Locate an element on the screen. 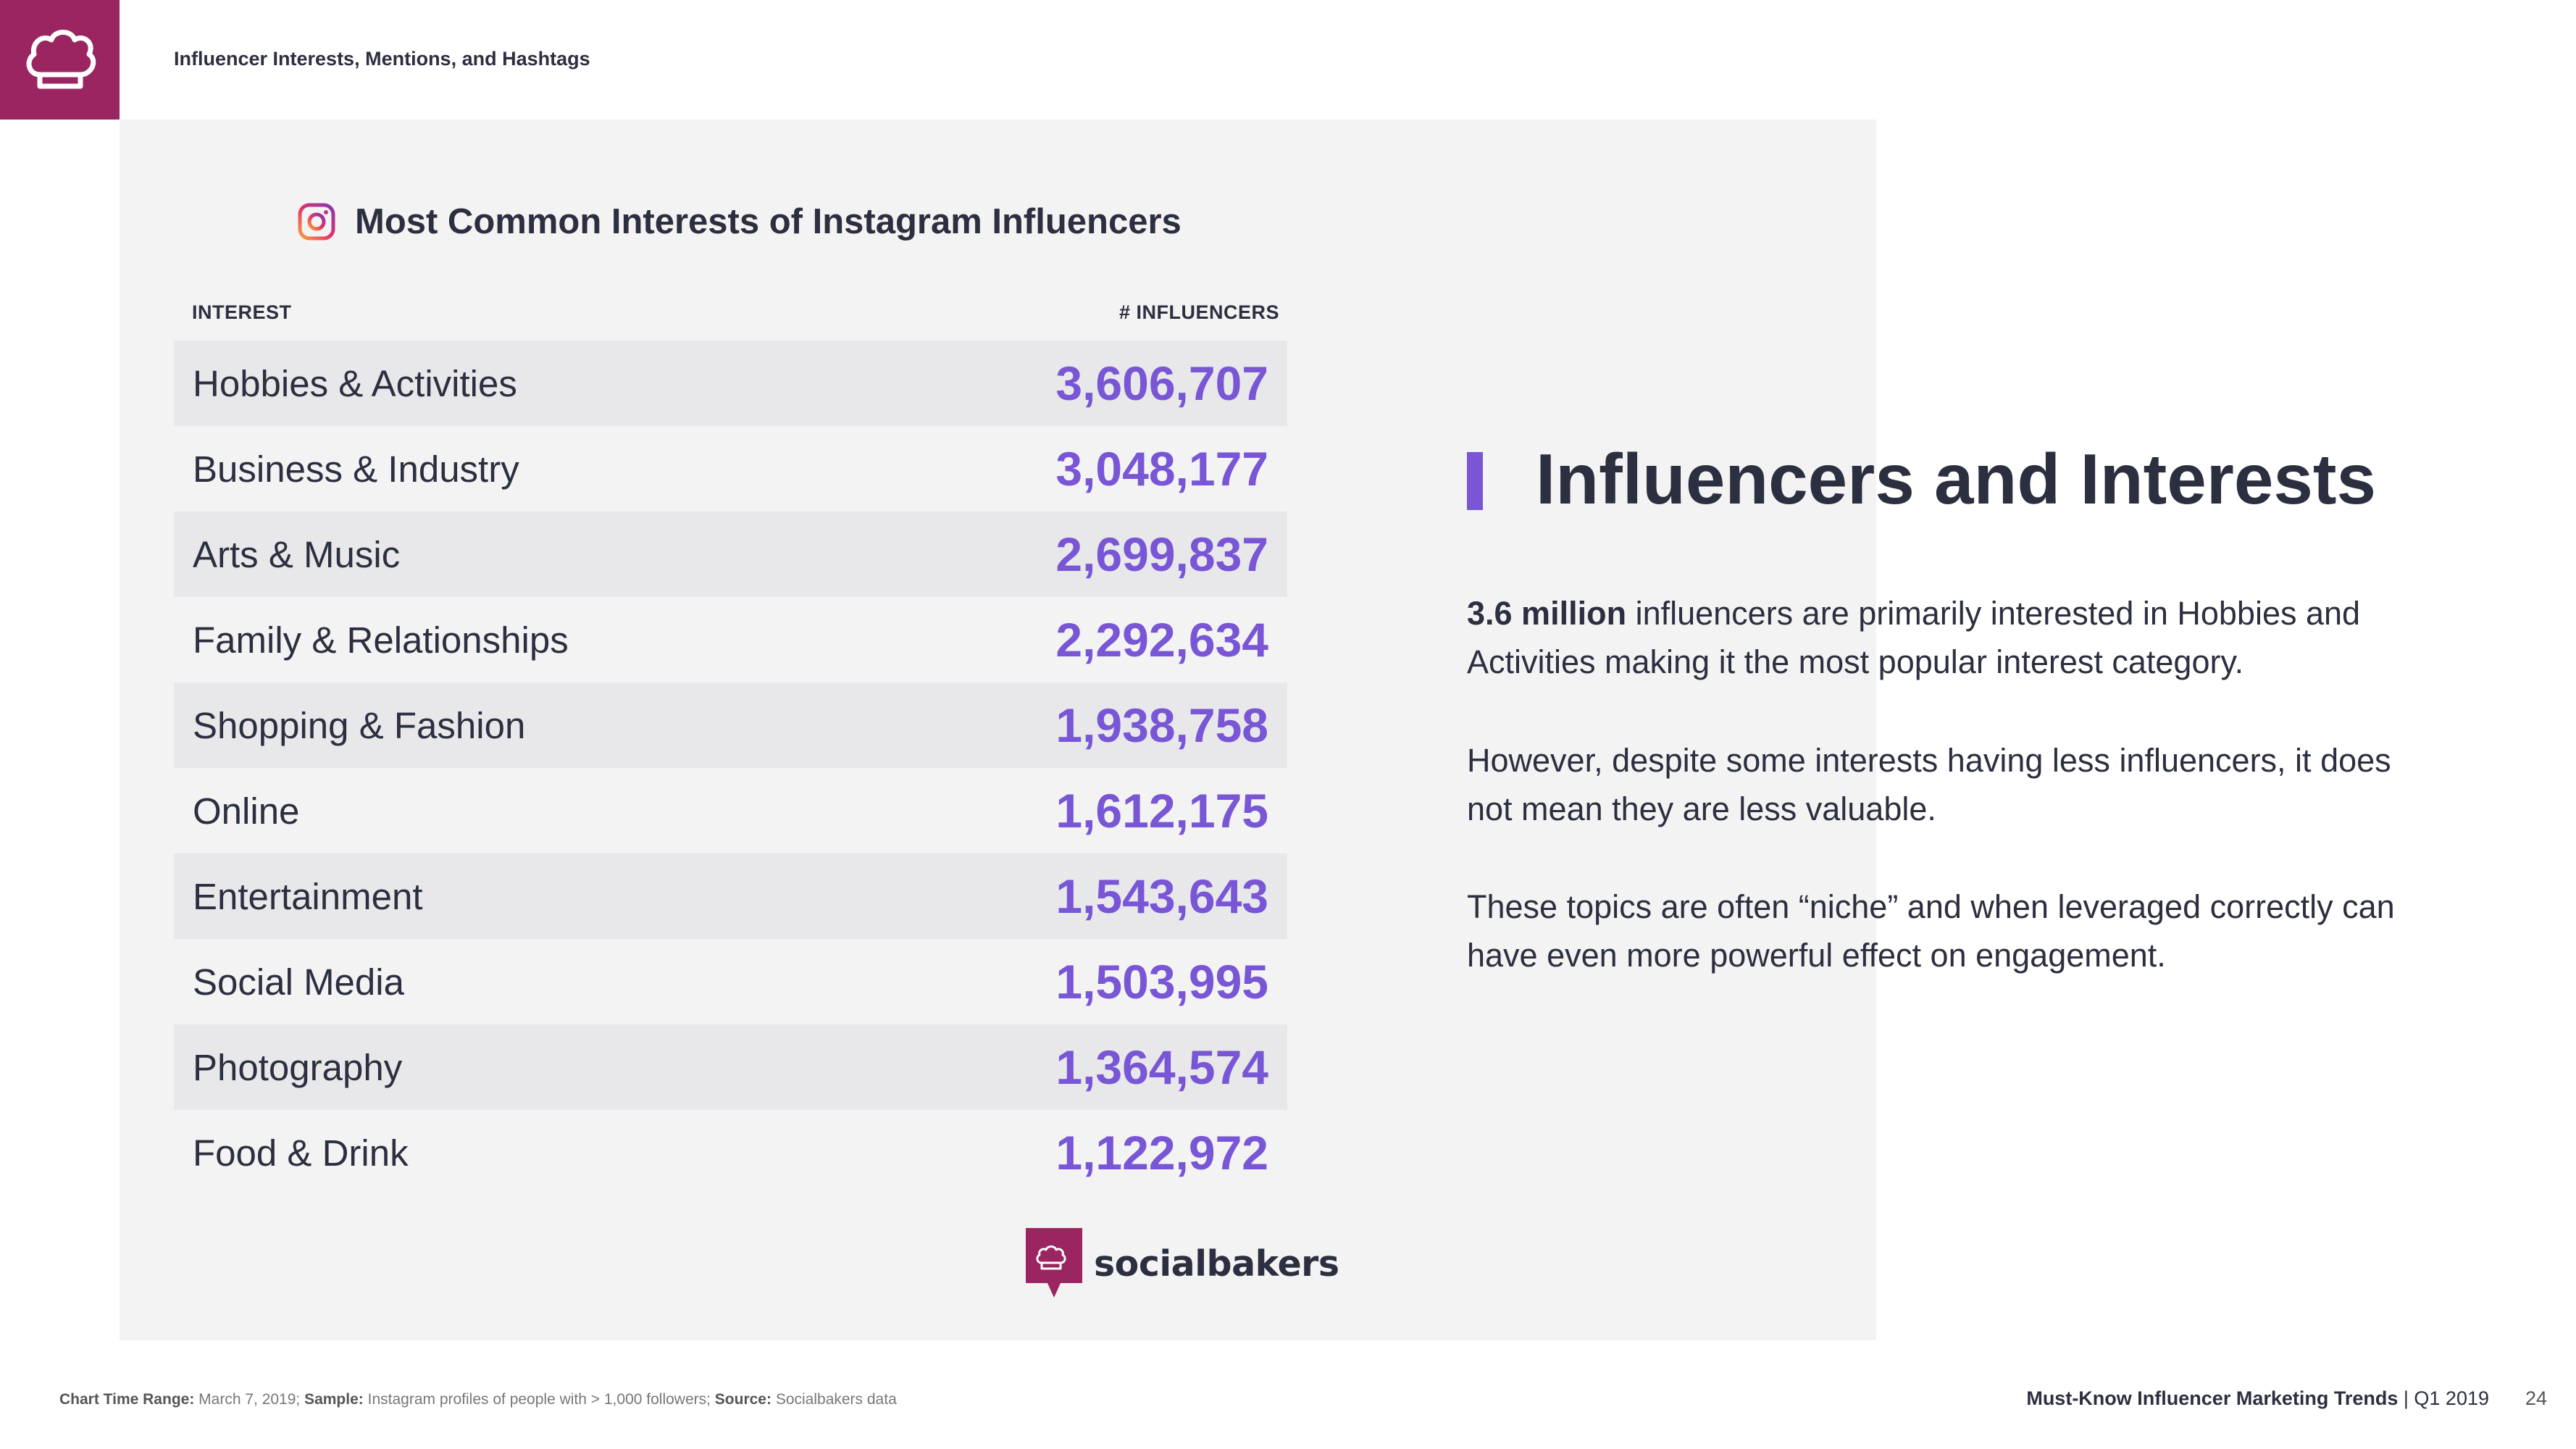 The image size is (2576, 1449). table-row: Entertainment 1,543,643 is located at coordinates (730, 896).